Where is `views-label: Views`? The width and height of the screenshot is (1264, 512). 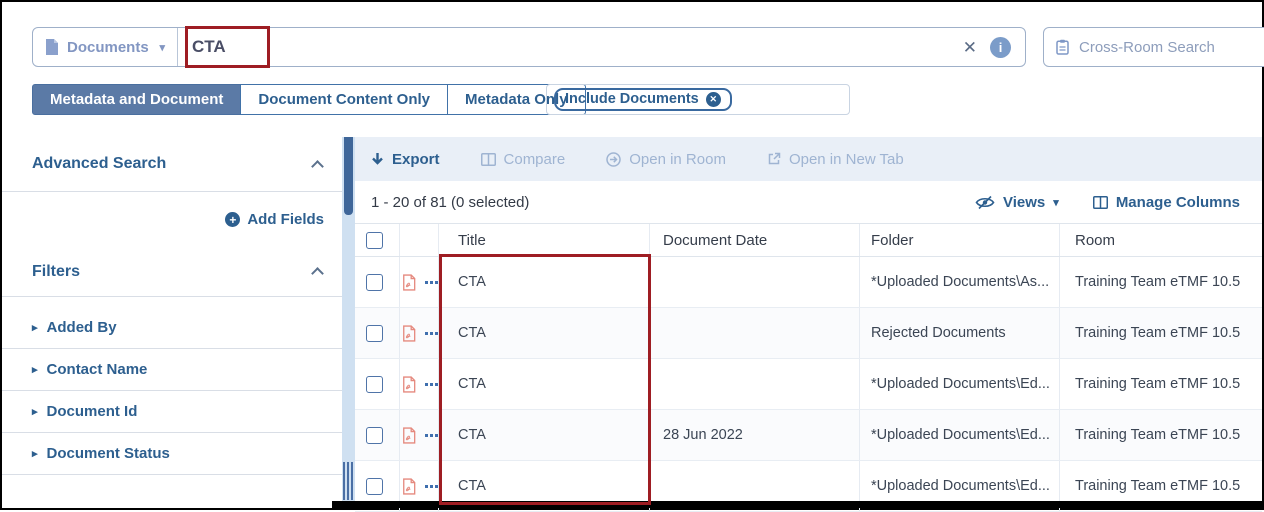 views-label: Views is located at coordinates (1024, 202).